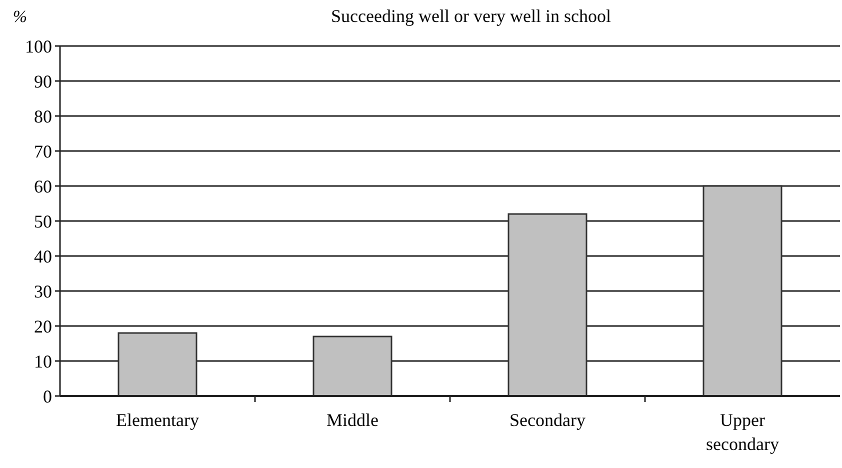 The height and width of the screenshot is (468, 842). Describe the element at coordinates (20, 16) in the screenshot. I see `y-axis-title: %` at that location.